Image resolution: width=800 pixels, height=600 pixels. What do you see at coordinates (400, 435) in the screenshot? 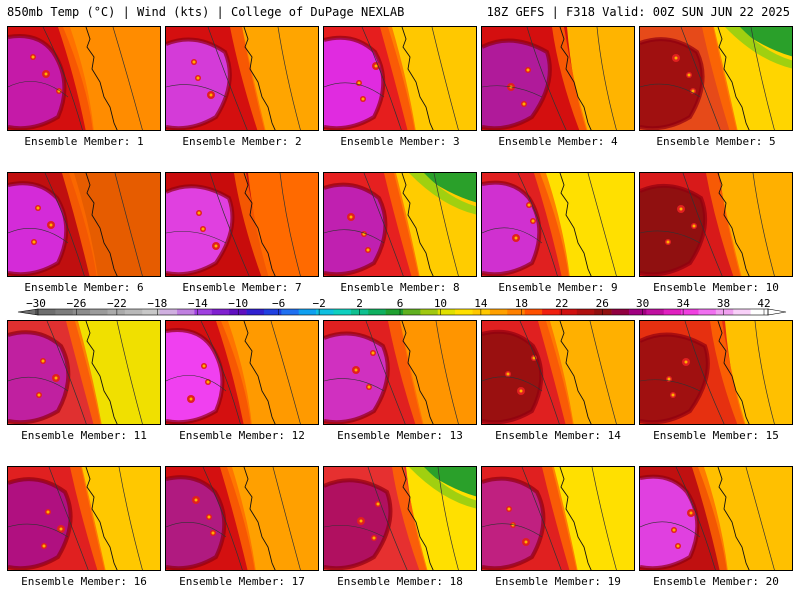
I see `ensemble-member-label: Ensemble Member: 13` at bounding box center [400, 435].